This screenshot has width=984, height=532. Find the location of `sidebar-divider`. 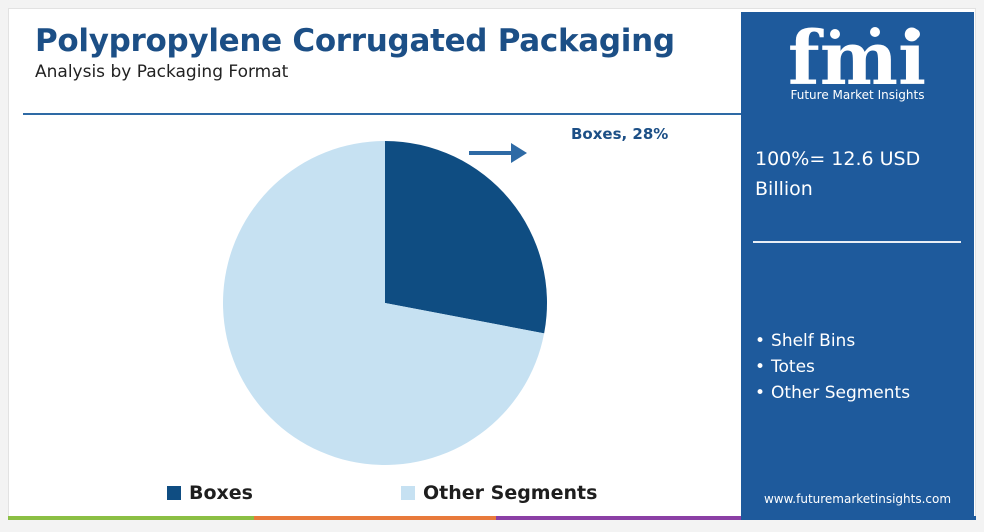

sidebar-divider is located at coordinates (857, 242).